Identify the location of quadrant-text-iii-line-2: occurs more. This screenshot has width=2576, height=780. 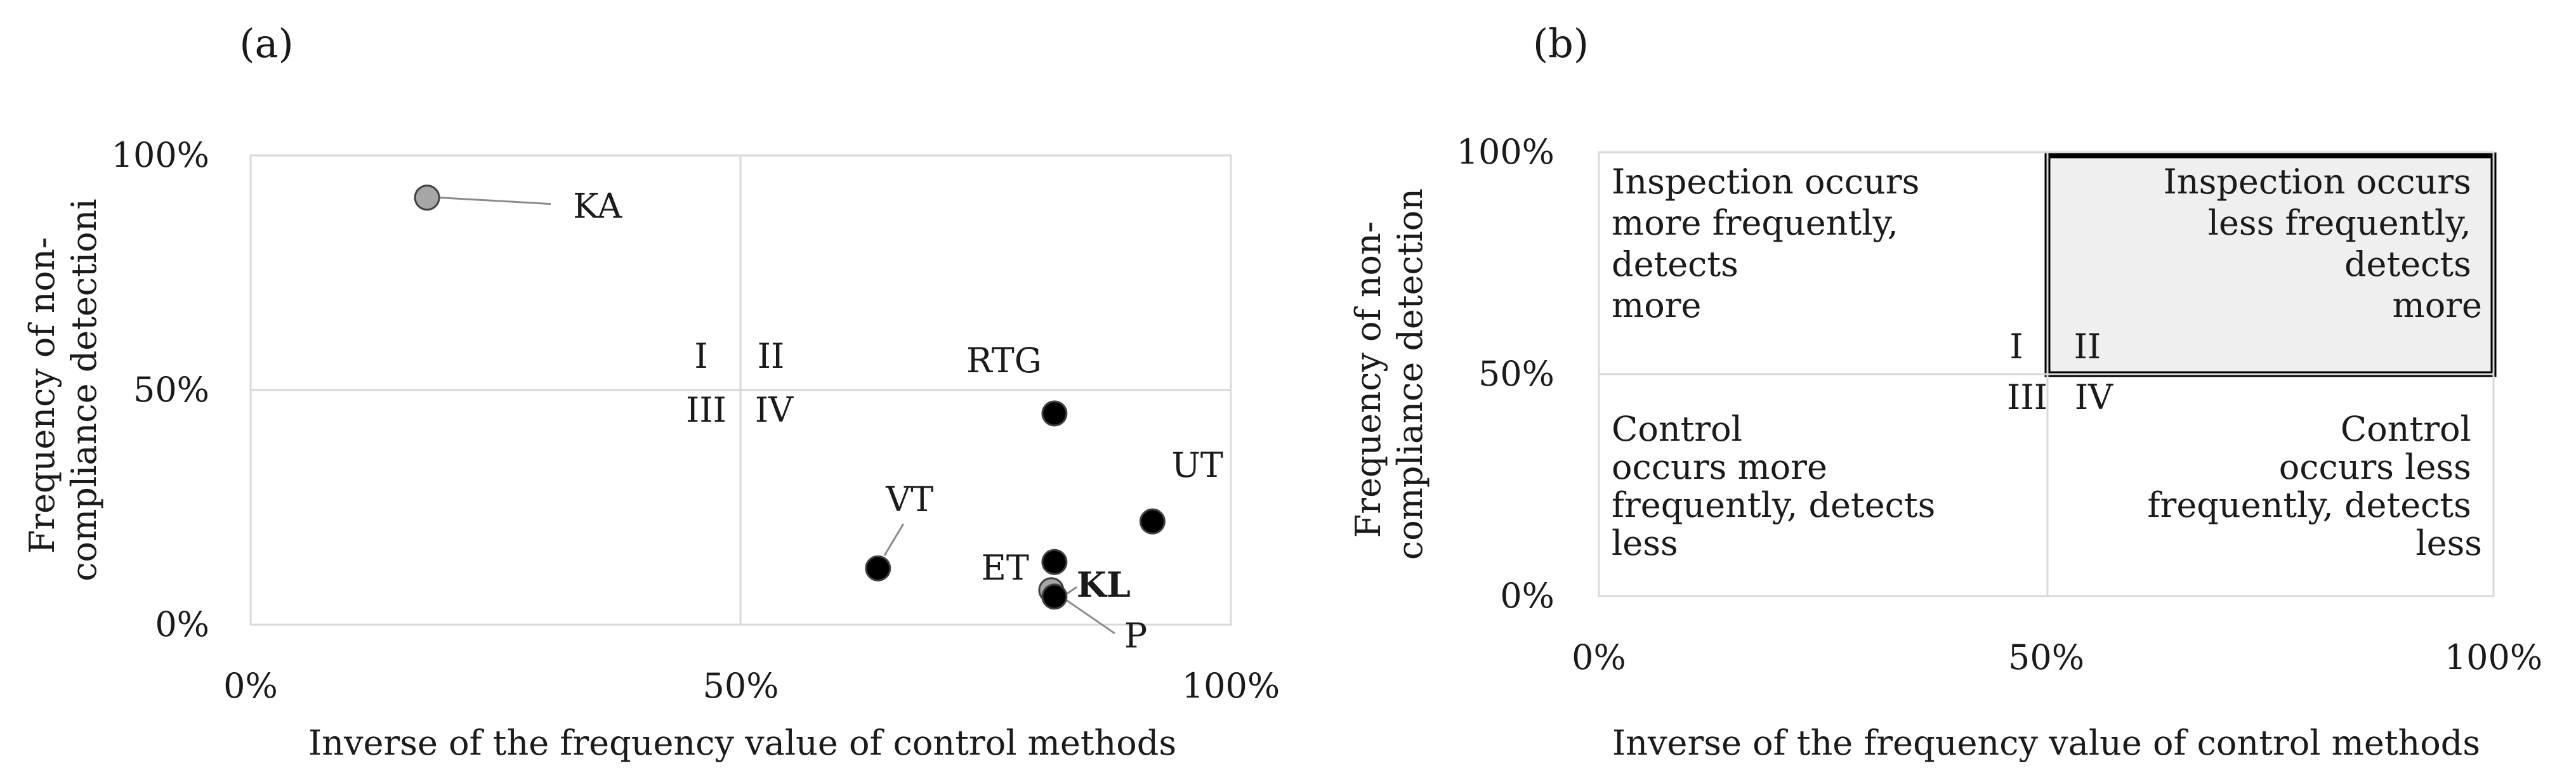
(1719, 467).